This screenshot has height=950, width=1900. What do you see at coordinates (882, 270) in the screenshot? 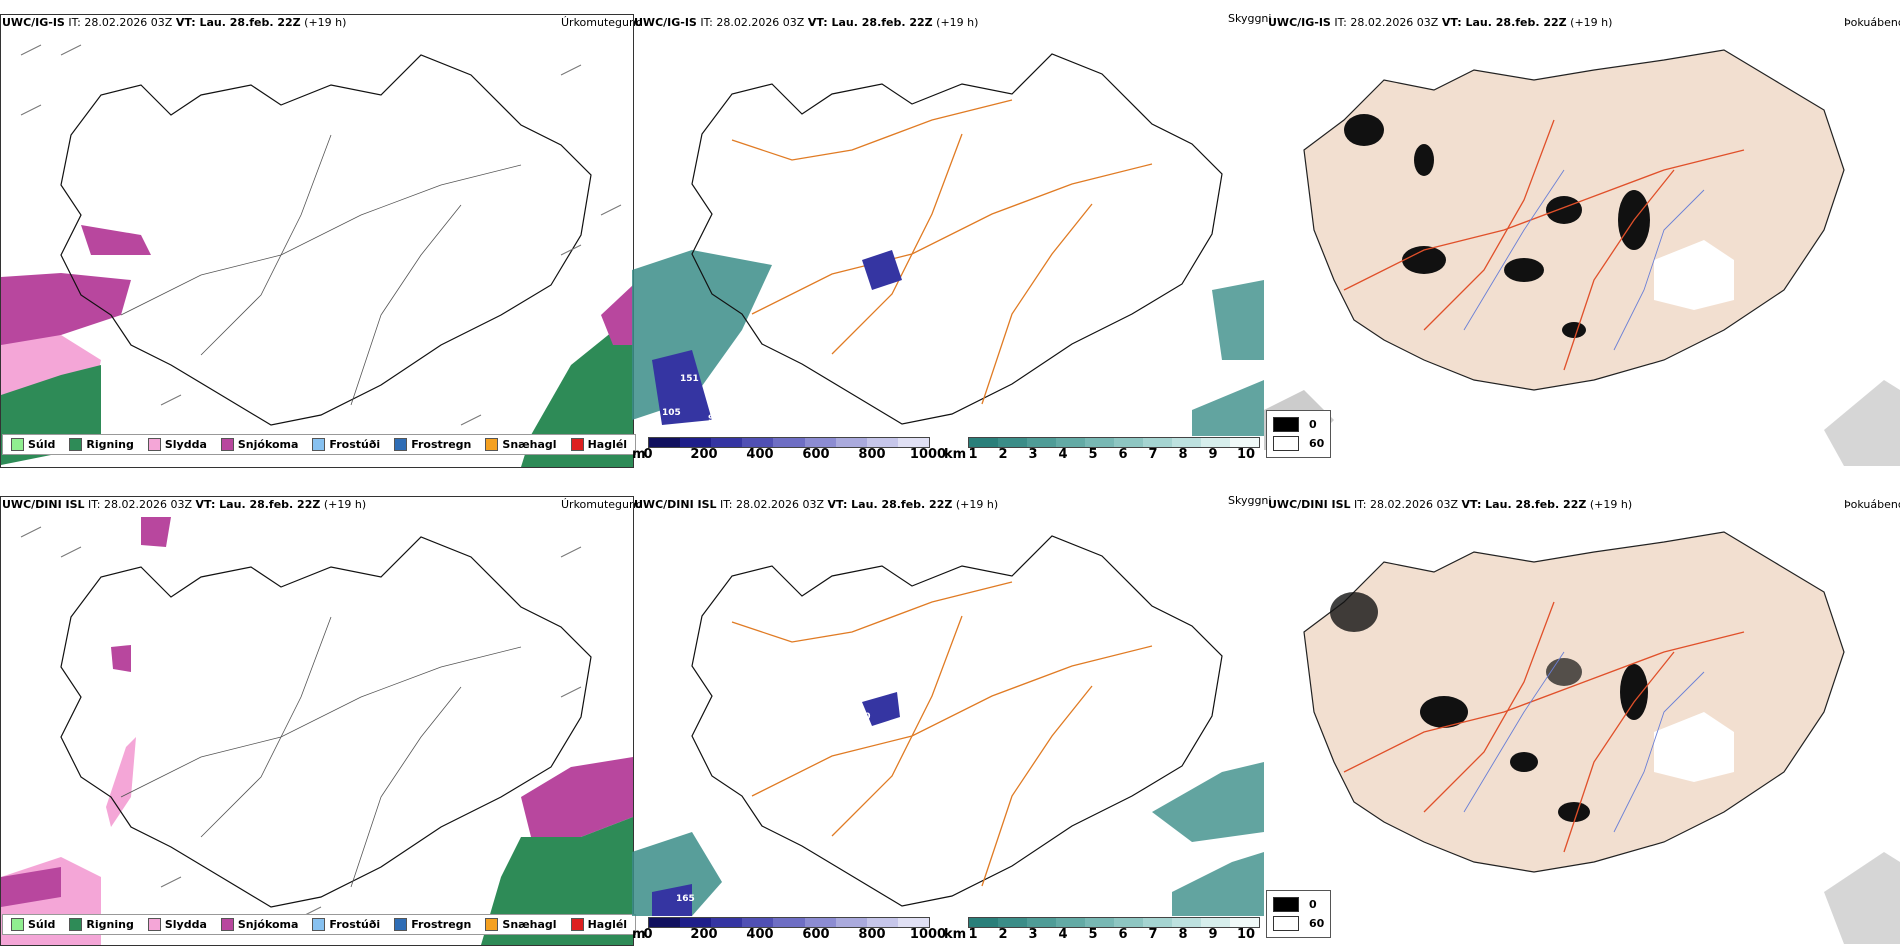
I see `cloud-base-area` at bounding box center [882, 270].